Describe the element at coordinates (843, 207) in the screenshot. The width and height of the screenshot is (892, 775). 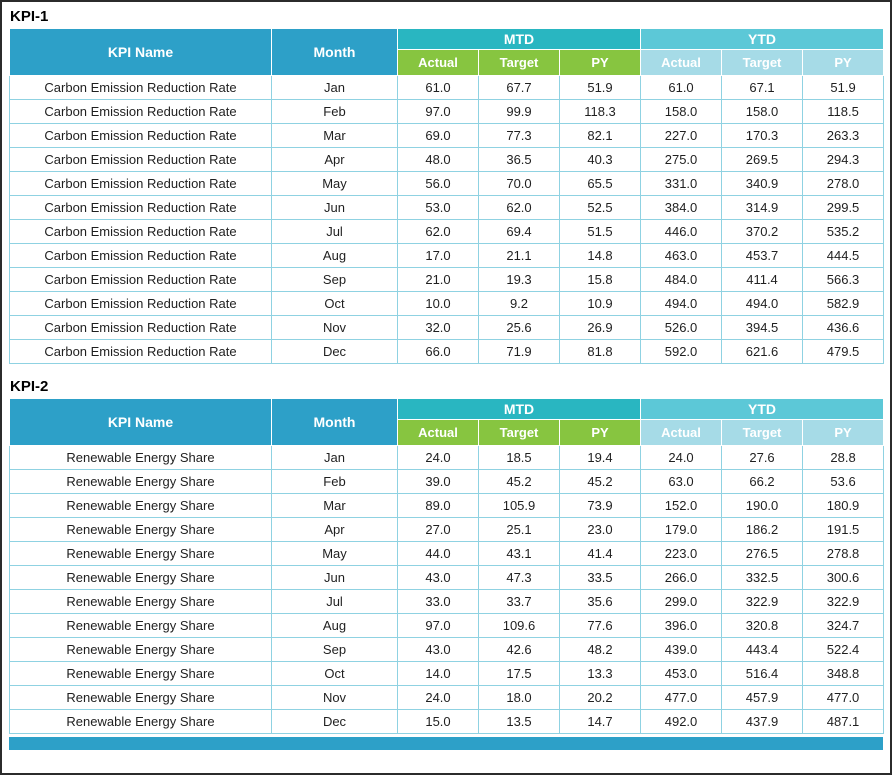
I see `ytd-py-cell: 299.5` at that location.